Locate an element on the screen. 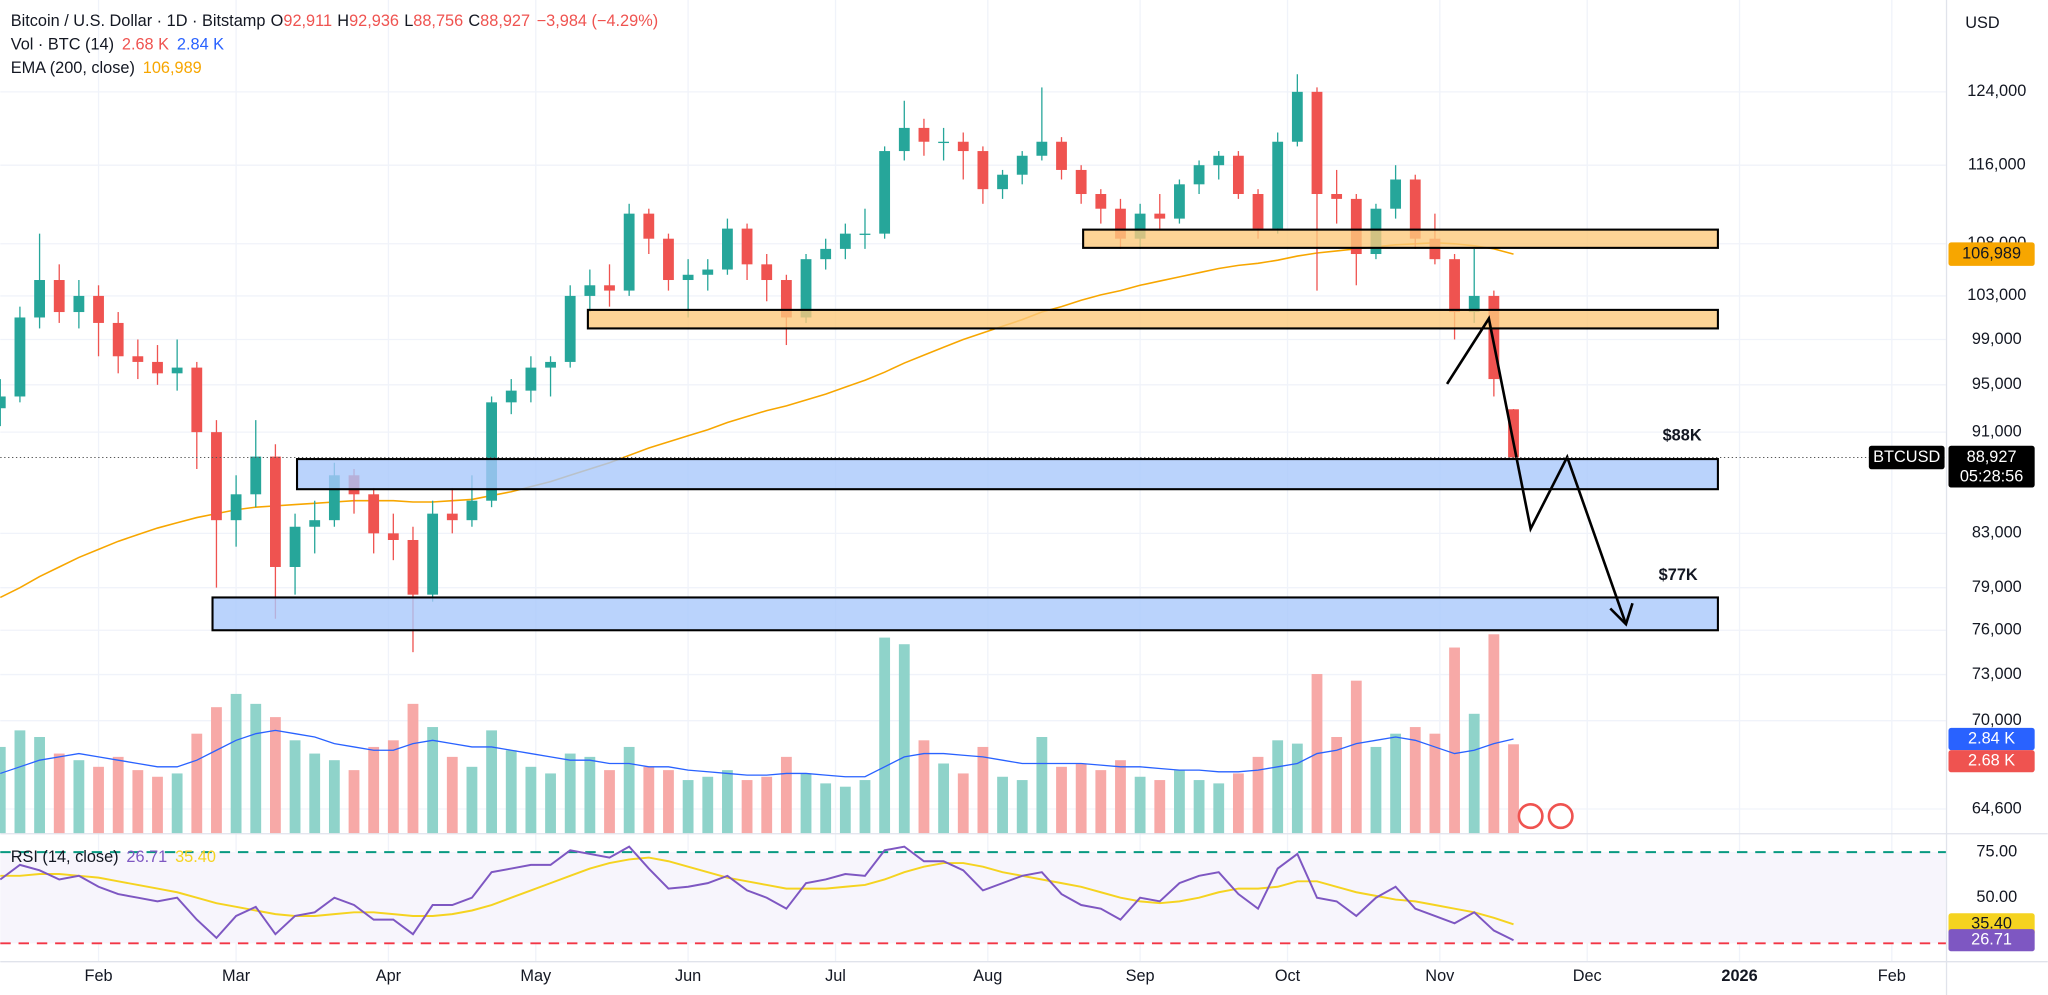  rsi-tick-label: 50.00 is located at coordinates (1996, 897).